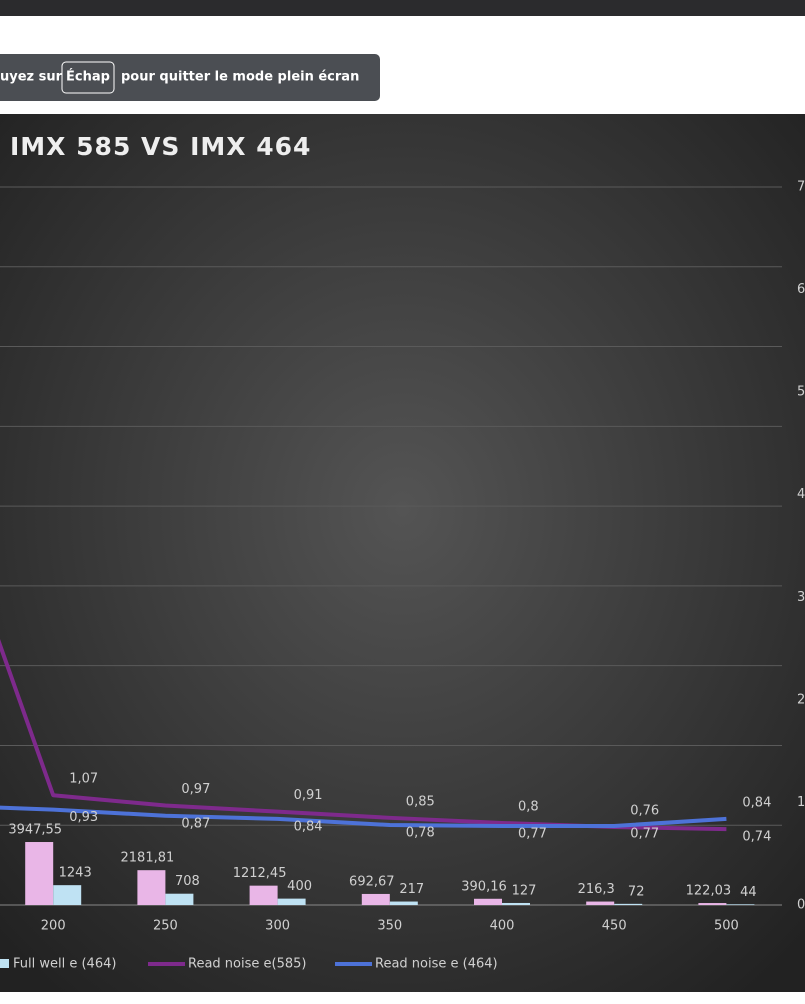 This screenshot has height=1004, width=805. What do you see at coordinates (277, 926) in the screenshot?
I see `x-tick-label: 300` at bounding box center [277, 926].